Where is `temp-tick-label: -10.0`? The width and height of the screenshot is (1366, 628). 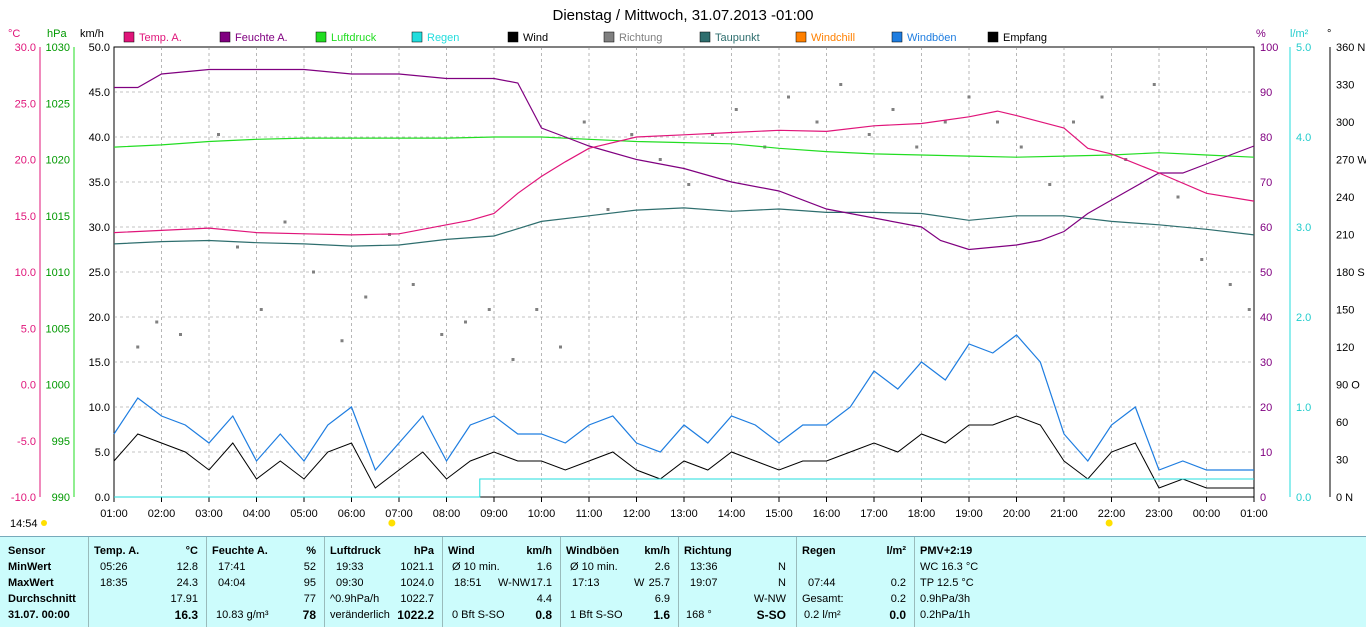 temp-tick-label: -10.0 is located at coordinates (23, 498).